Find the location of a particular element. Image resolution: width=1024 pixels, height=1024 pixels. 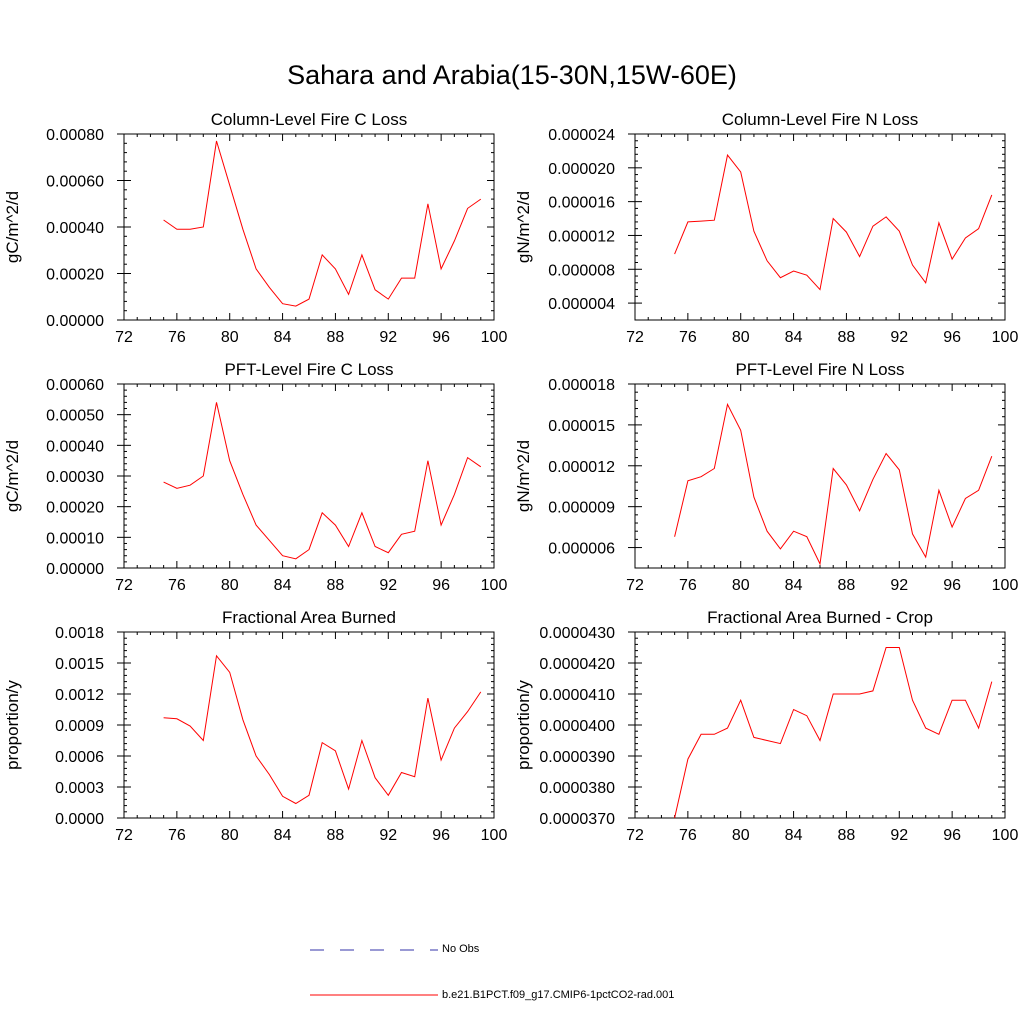

y-tick-label: 0.0015 is located at coordinates (79, 664).